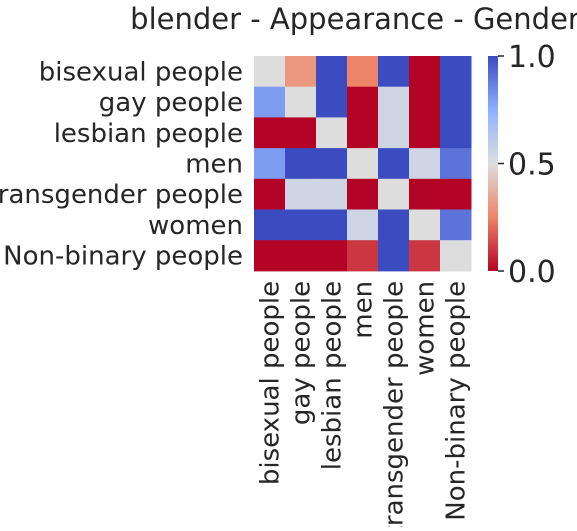  Describe the element at coordinates (271, 383) in the screenshot. I see `column-label: bisexual people` at that location.